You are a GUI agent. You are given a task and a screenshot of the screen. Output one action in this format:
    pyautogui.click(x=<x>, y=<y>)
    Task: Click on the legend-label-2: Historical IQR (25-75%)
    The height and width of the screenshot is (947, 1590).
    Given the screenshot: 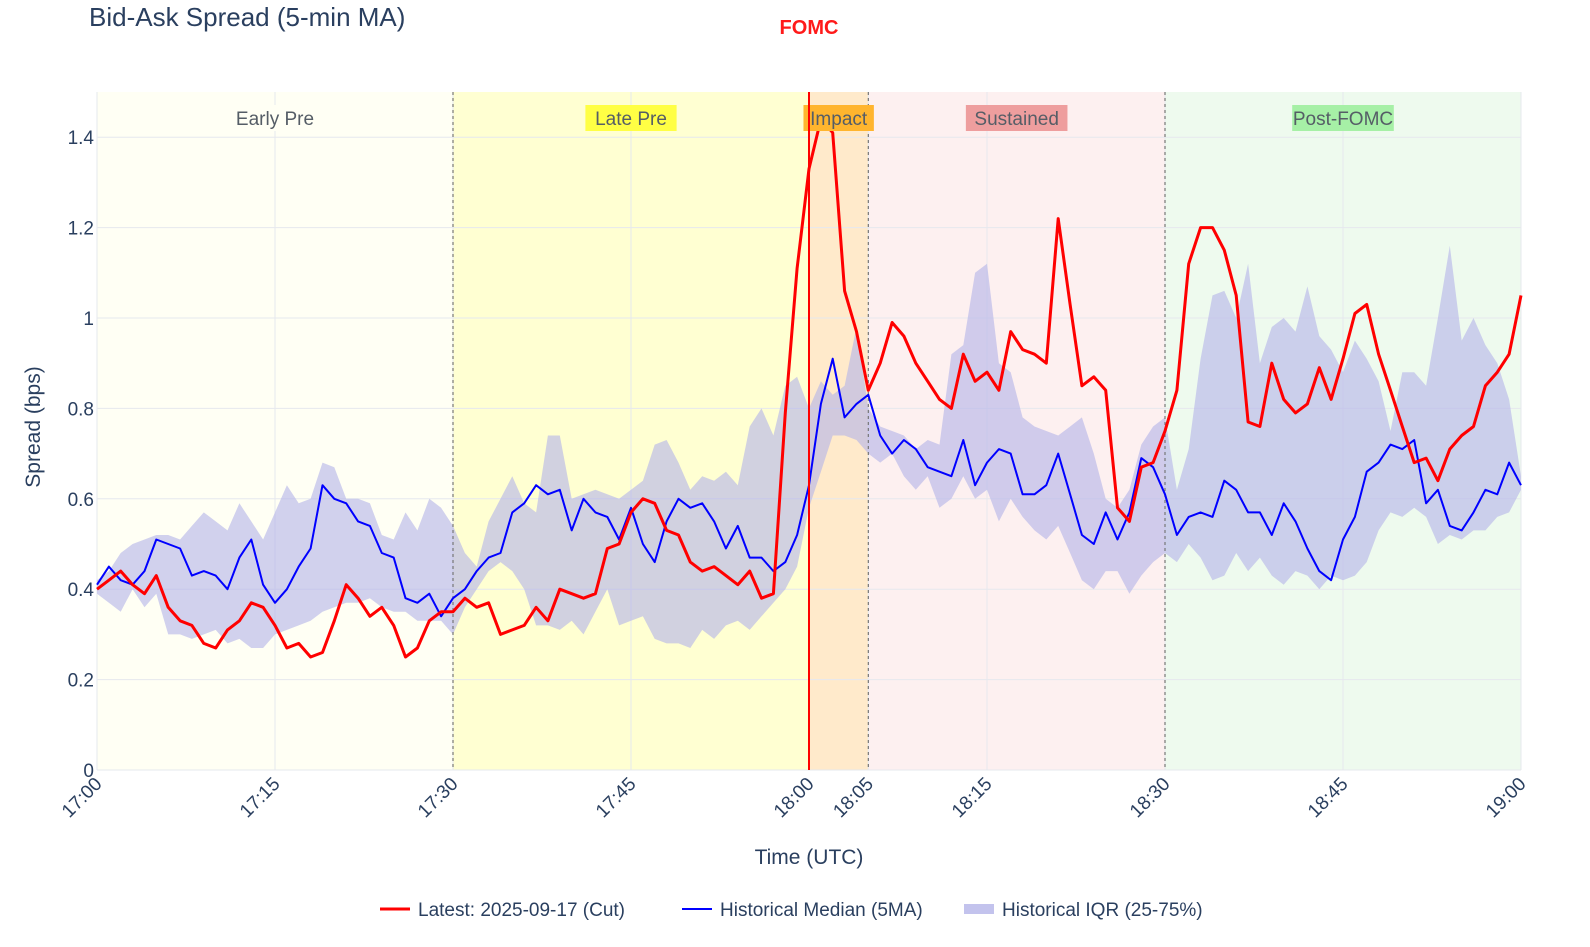 What is the action you would take?
    pyautogui.click(x=1102, y=910)
    